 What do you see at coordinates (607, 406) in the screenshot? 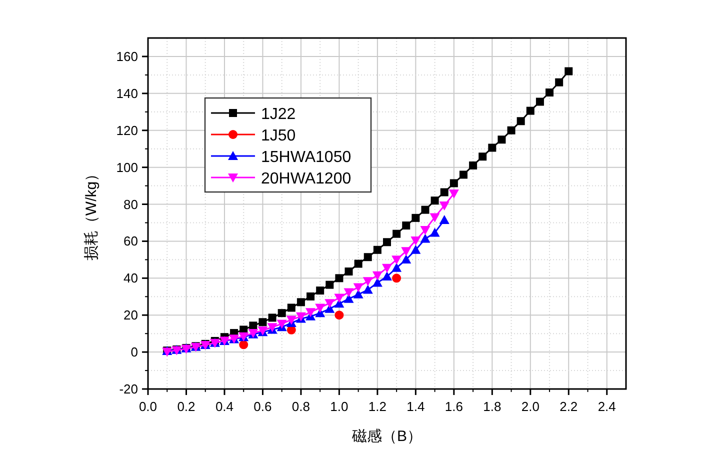
I see `x-tick-label: 2.4` at bounding box center [607, 406].